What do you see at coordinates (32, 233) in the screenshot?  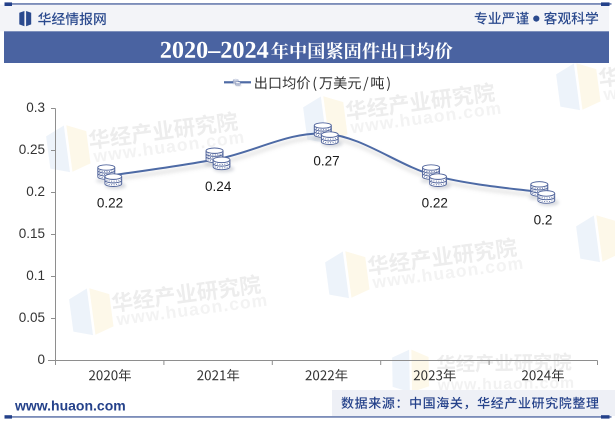 I see `svg-text: 0.15` at bounding box center [32, 233].